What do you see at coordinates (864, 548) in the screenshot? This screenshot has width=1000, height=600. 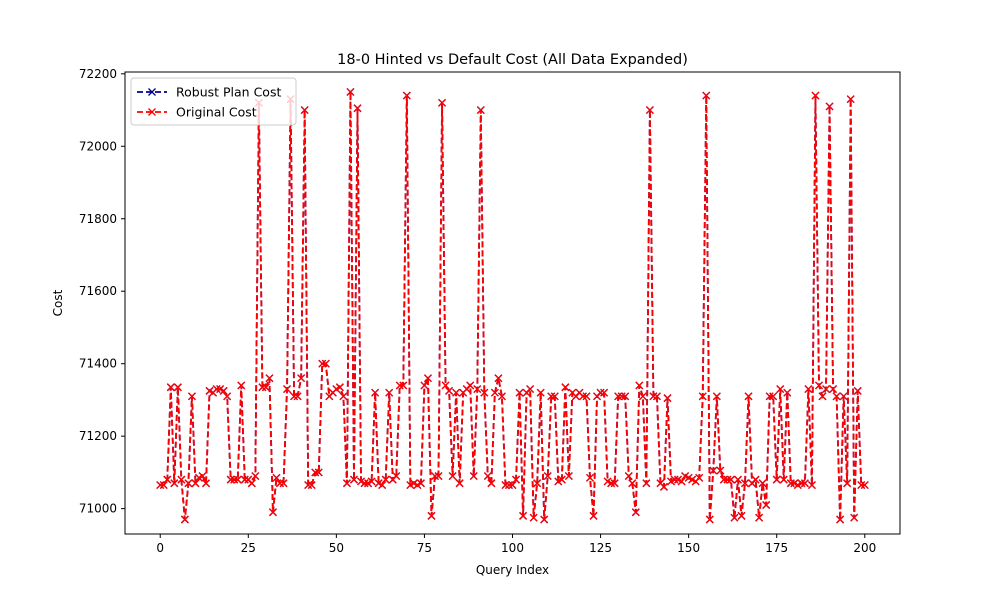 I see `x-tick-label: 200` at bounding box center [864, 548].